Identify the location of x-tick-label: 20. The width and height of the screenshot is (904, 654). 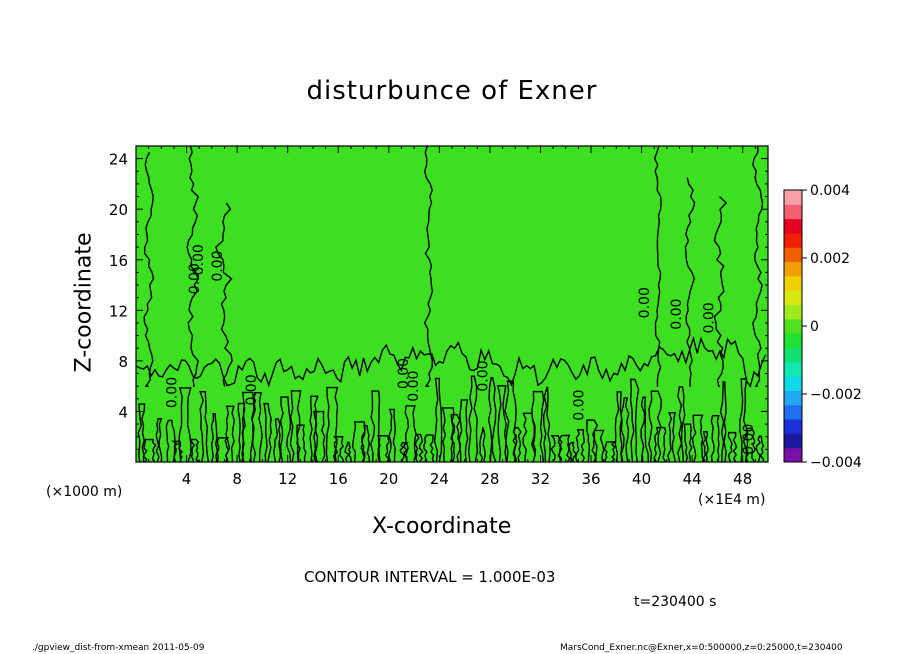
(388, 479).